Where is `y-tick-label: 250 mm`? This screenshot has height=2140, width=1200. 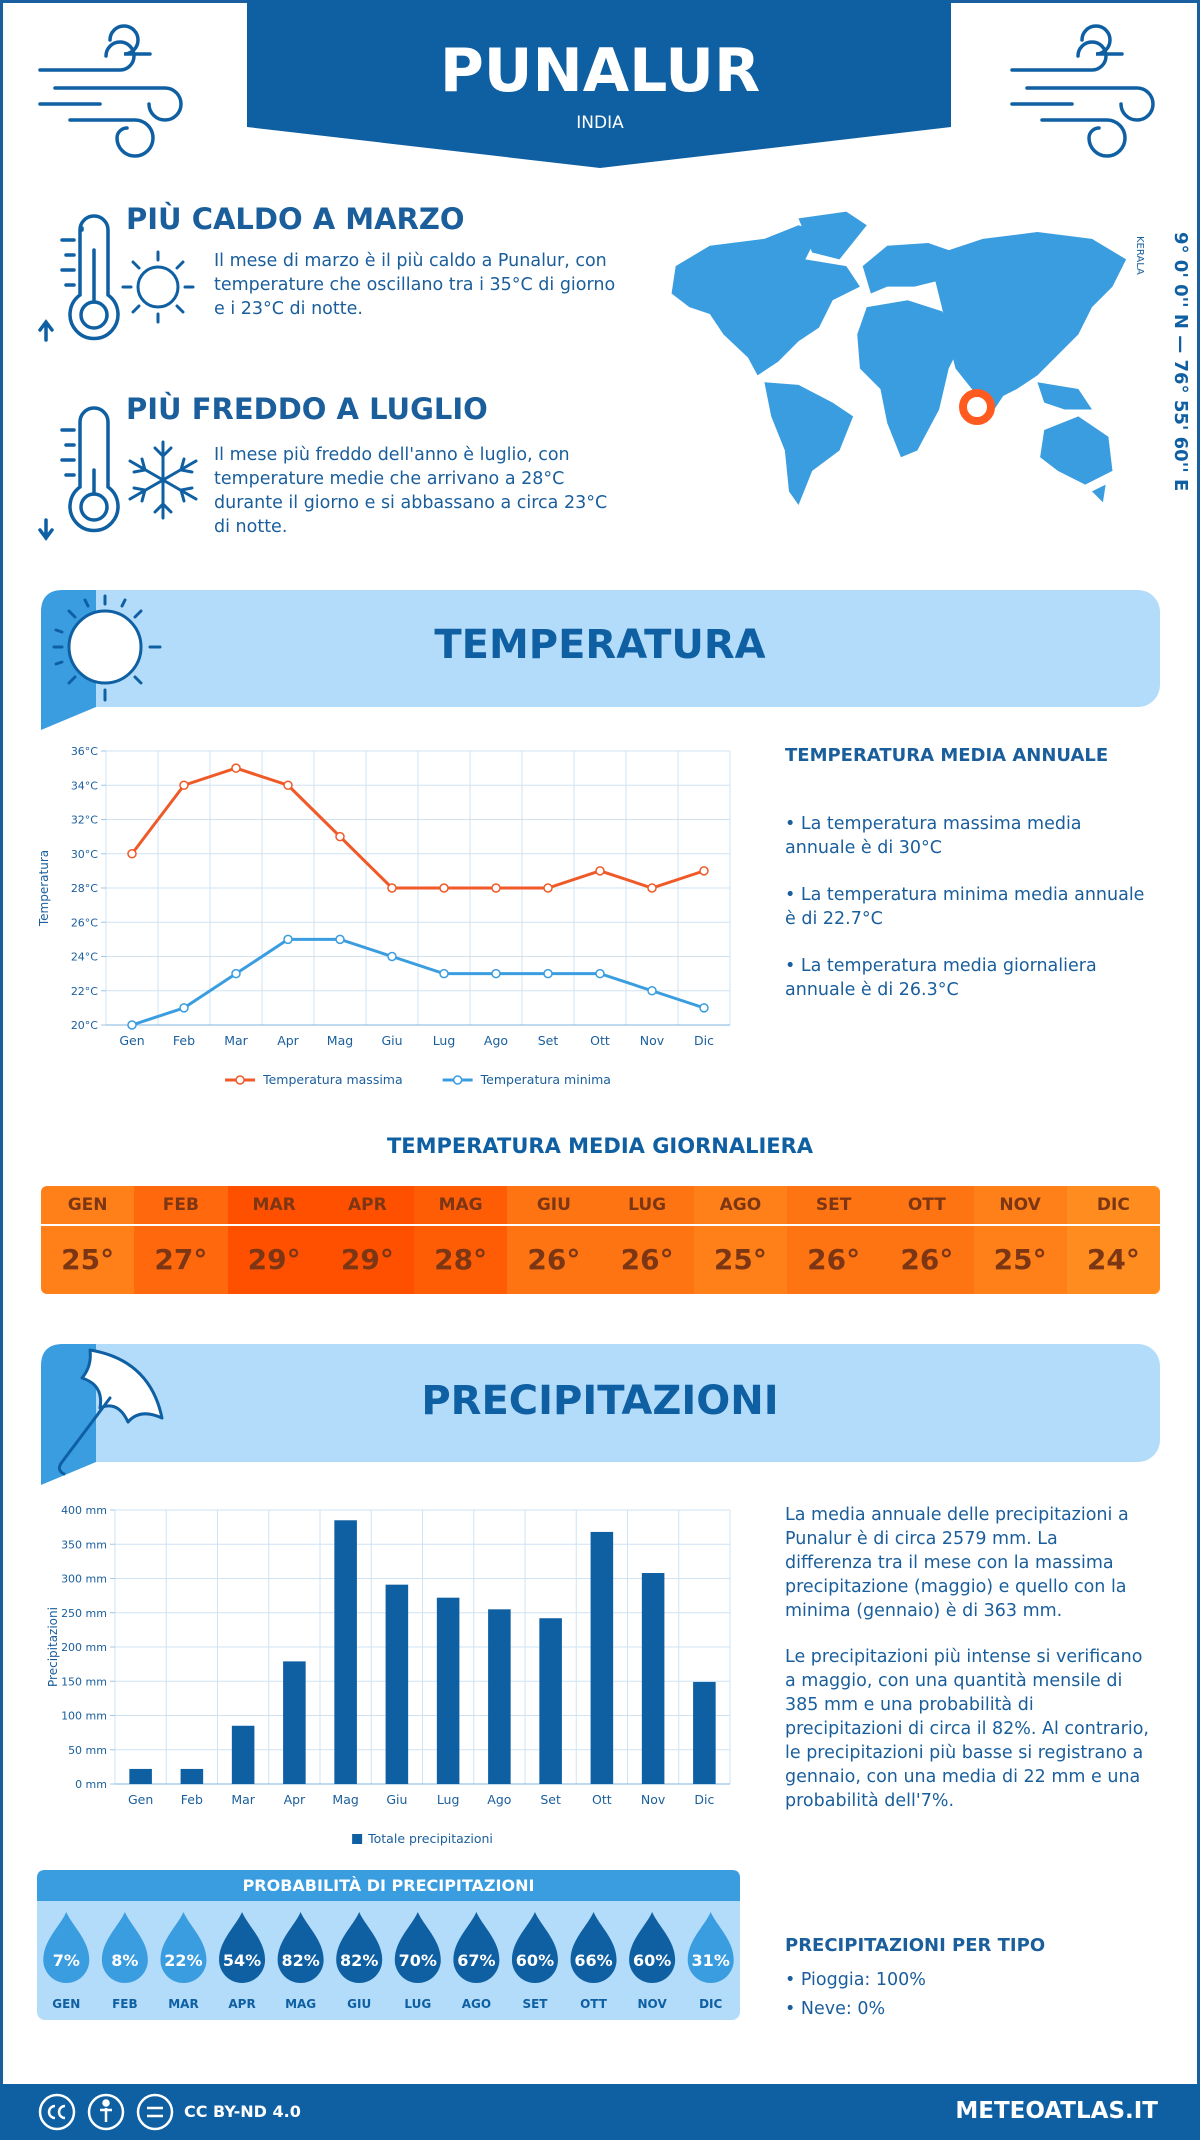
y-tick-label: 250 mm is located at coordinates (84, 1613).